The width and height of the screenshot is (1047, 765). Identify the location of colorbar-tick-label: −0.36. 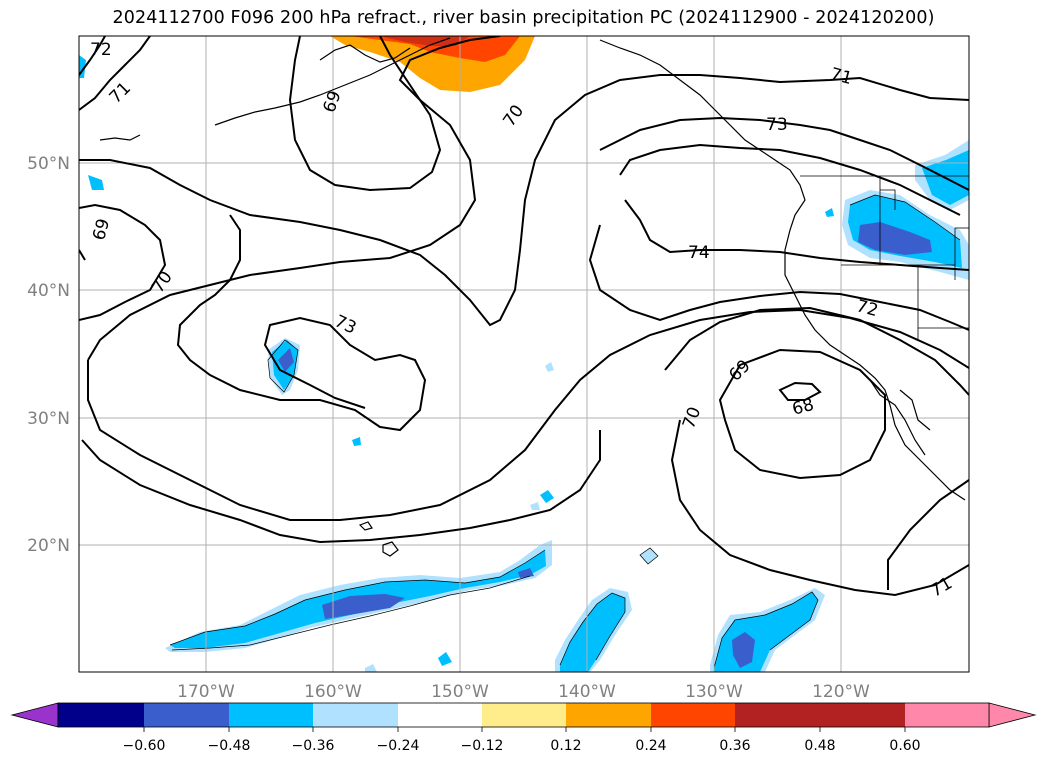
(313, 746).